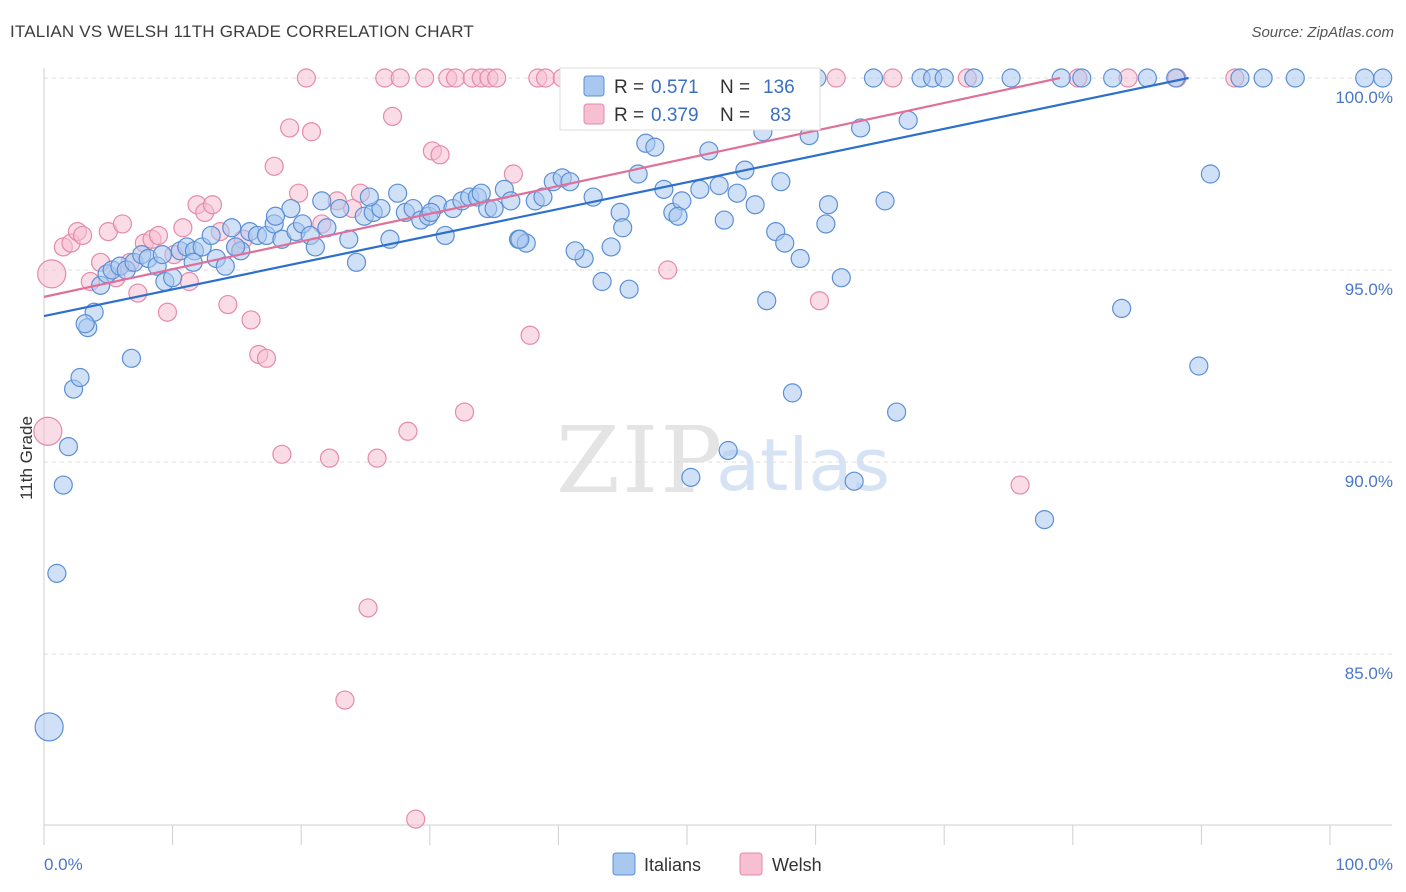 This screenshot has width=1406, height=892. I want to click on legend-italians-n-value: 136, so click(779, 87).